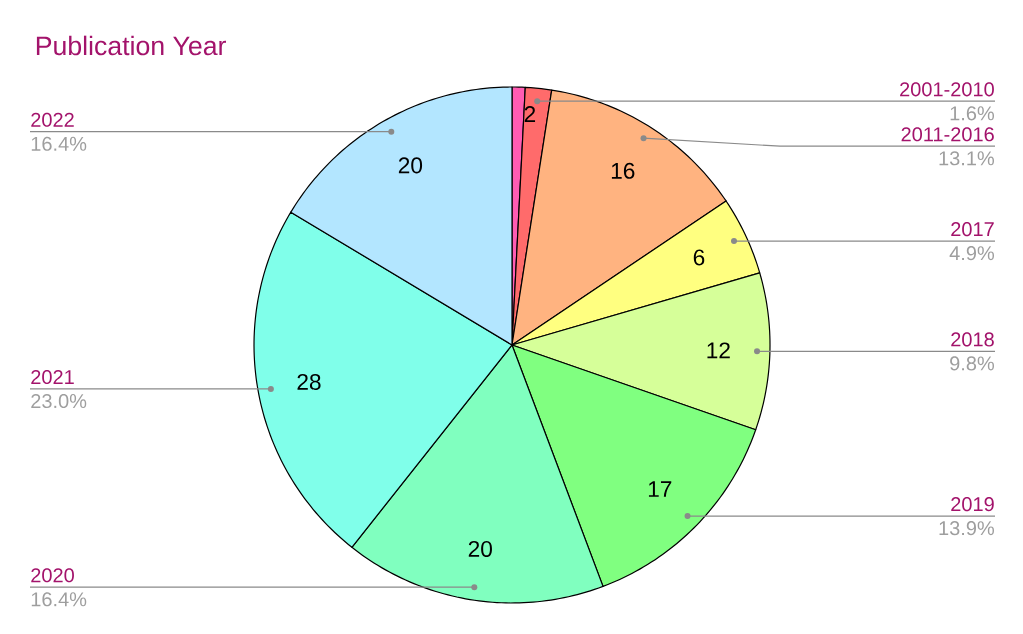 The width and height of the screenshot is (1023, 634). What do you see at coordinates (52, 119) in the screenshot?
I see `slice-label: 2022` at bounding box center [52, 119].